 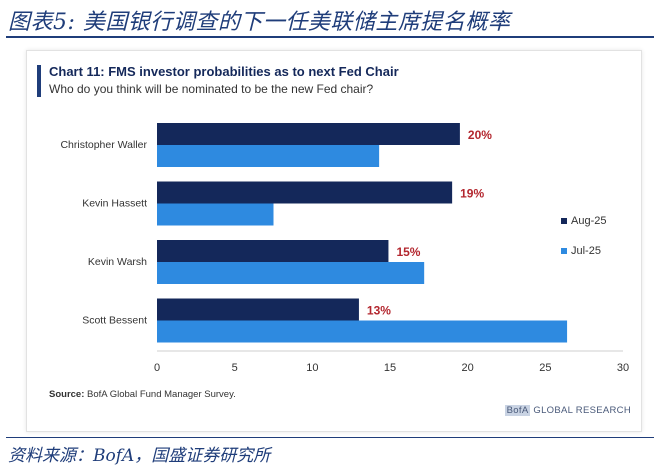 What do you see at coordinates (468, 368) in the screenshot?
I see `x-tick-label: 20` at bounding box center [468, 368].